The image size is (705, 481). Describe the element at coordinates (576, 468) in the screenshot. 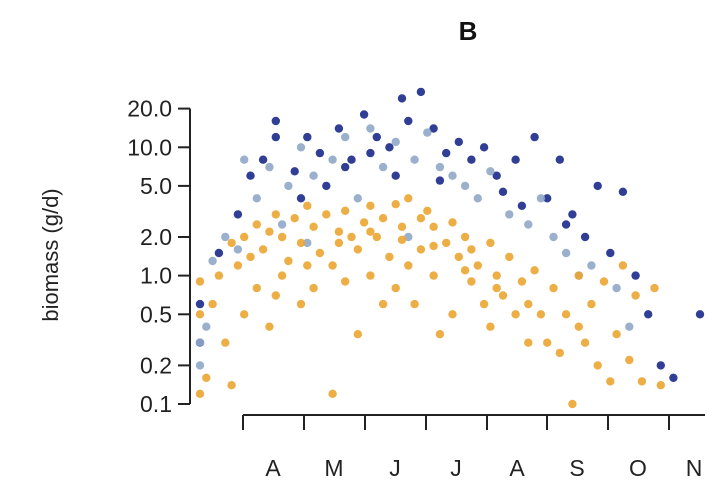

I see `x-tick-label-5: S` at that location.